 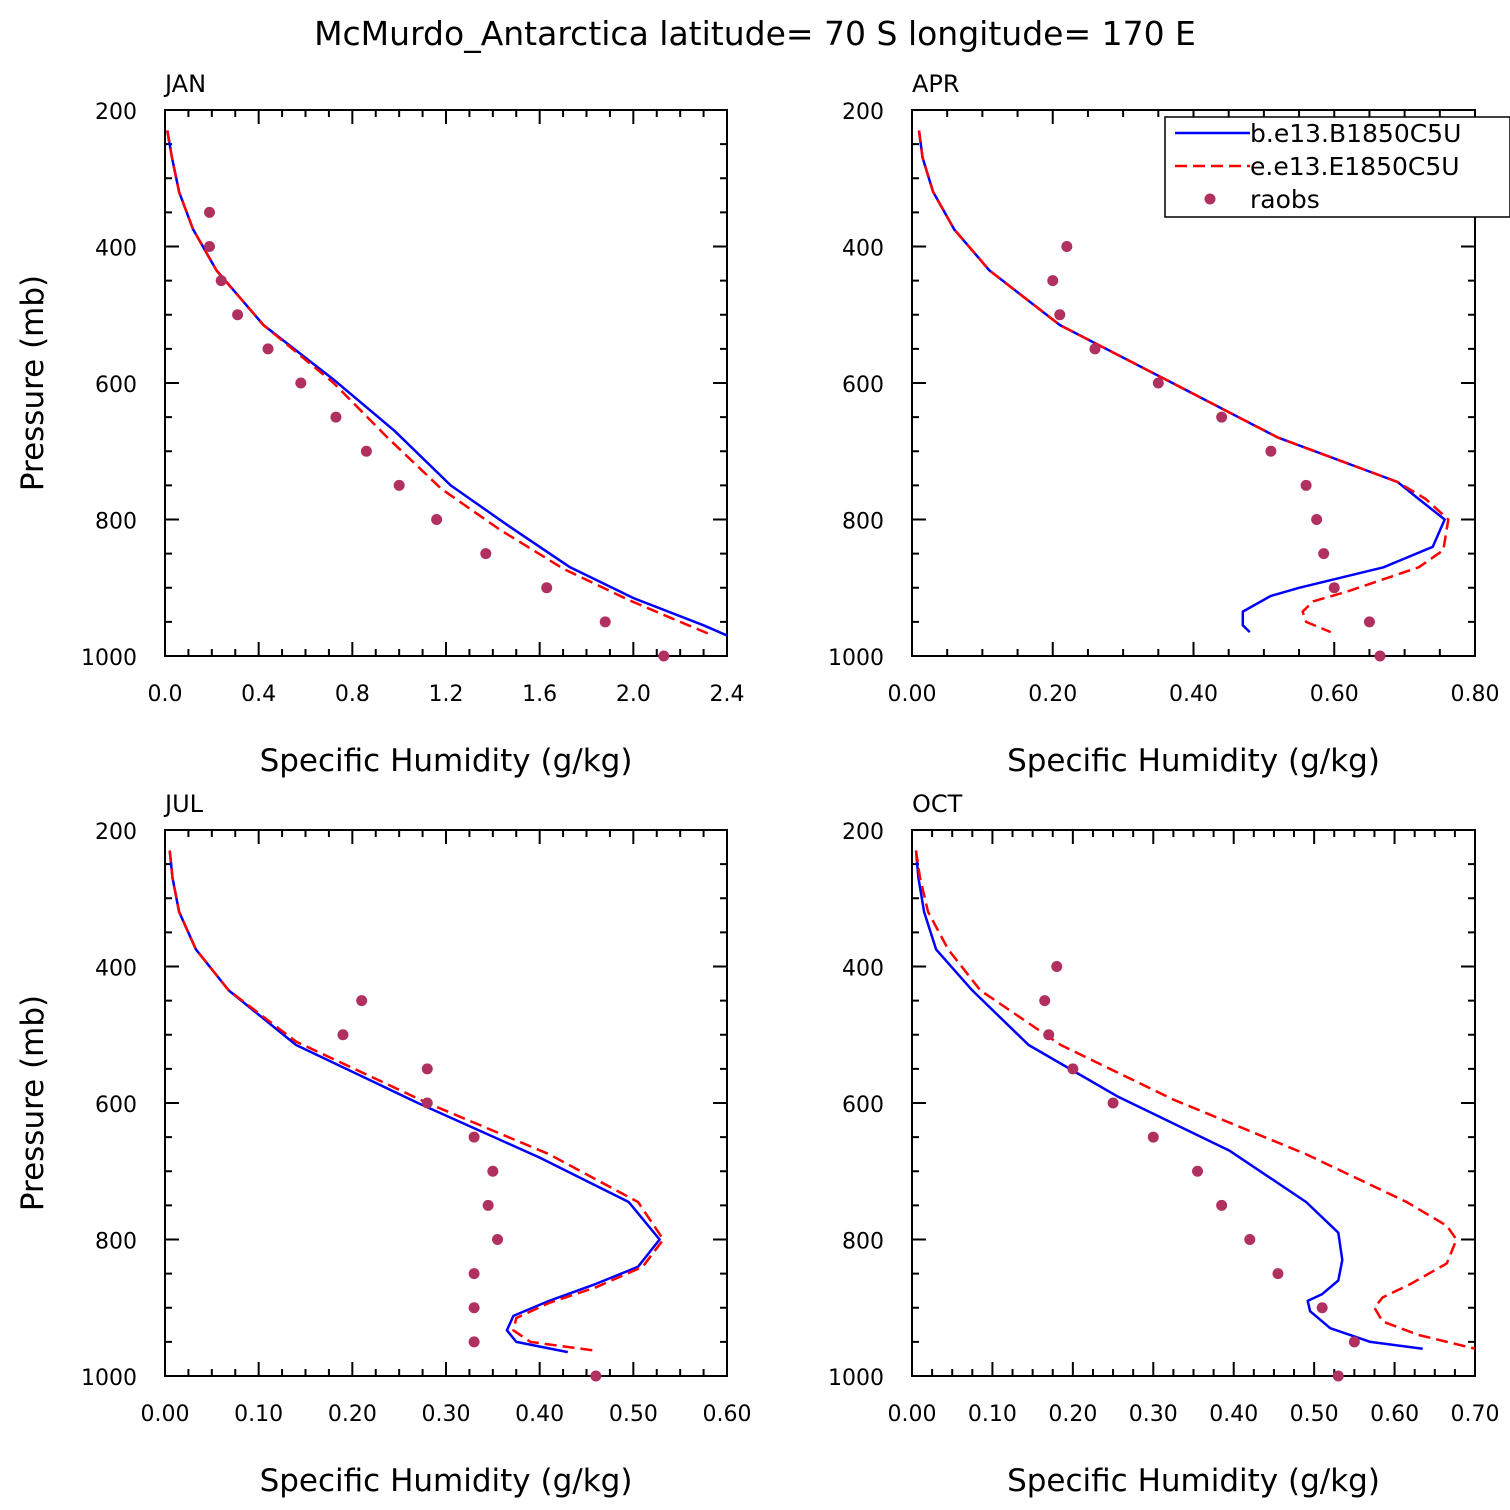 What do you see at coordinates (1475, 694) in the screenshot?
I see `x-tick-label: 0.80` at bounding box center [1475, 694].